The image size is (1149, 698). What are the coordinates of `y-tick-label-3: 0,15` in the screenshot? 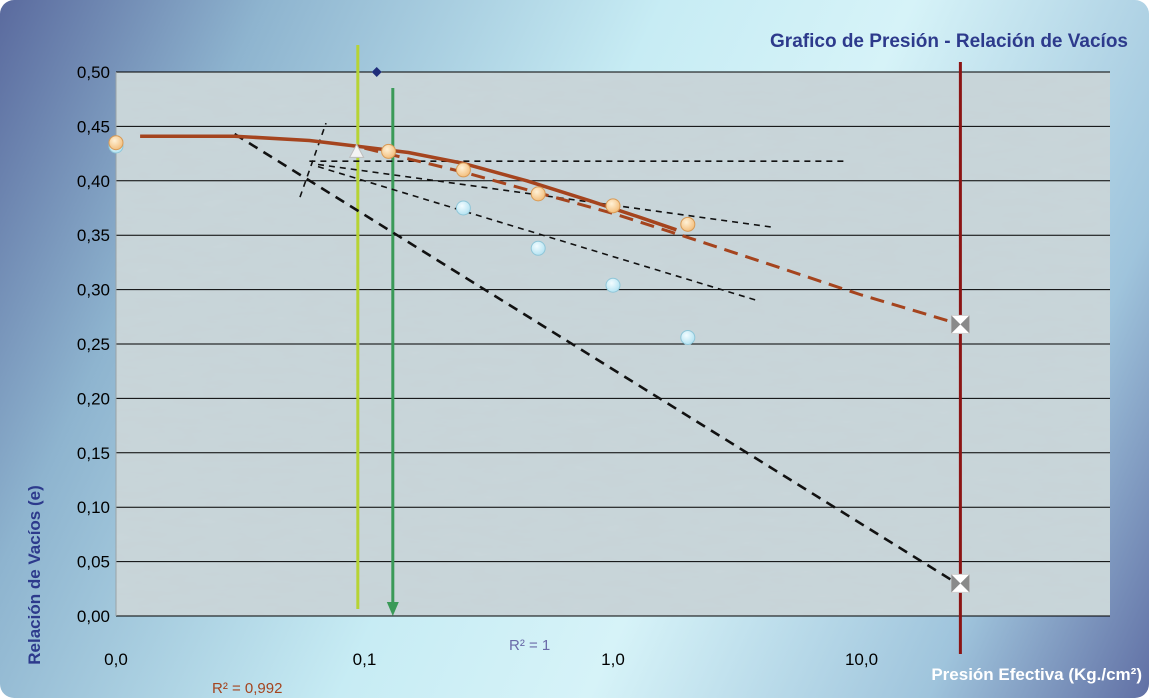 It's located at (93, 453).